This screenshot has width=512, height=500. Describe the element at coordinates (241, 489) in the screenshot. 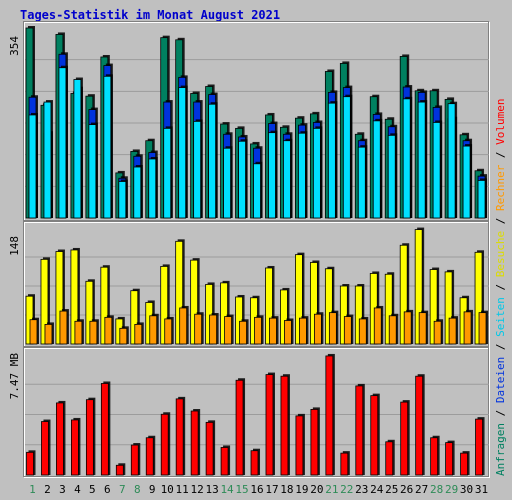

I see `x-tick-label: 15` at that location.